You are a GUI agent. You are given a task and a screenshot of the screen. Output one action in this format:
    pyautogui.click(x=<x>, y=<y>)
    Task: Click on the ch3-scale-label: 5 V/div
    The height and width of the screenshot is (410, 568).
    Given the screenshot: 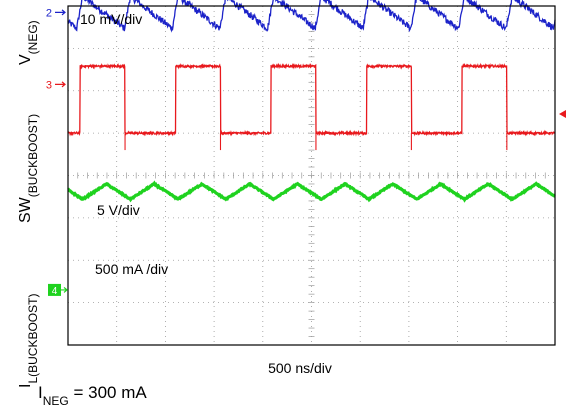 What is the action you would take?
    pyautogui.click(x=118, y=210)
    